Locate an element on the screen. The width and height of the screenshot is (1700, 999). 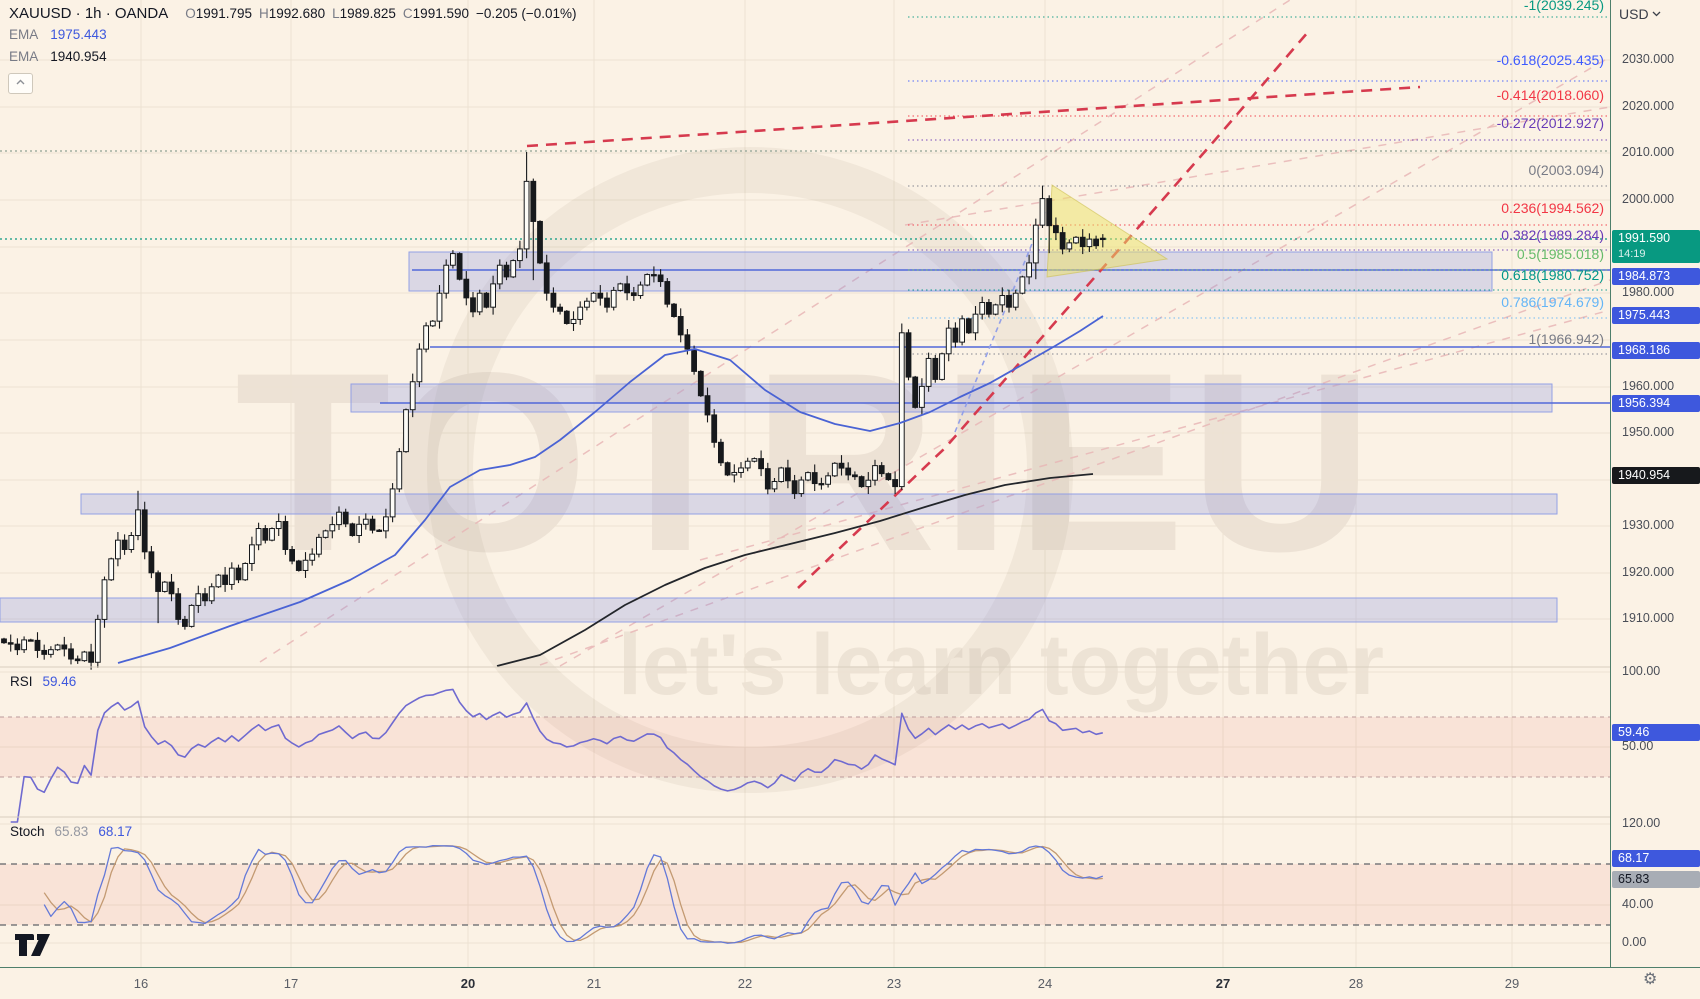
time-axis-label: 20 is located at coordinates (468, 983).